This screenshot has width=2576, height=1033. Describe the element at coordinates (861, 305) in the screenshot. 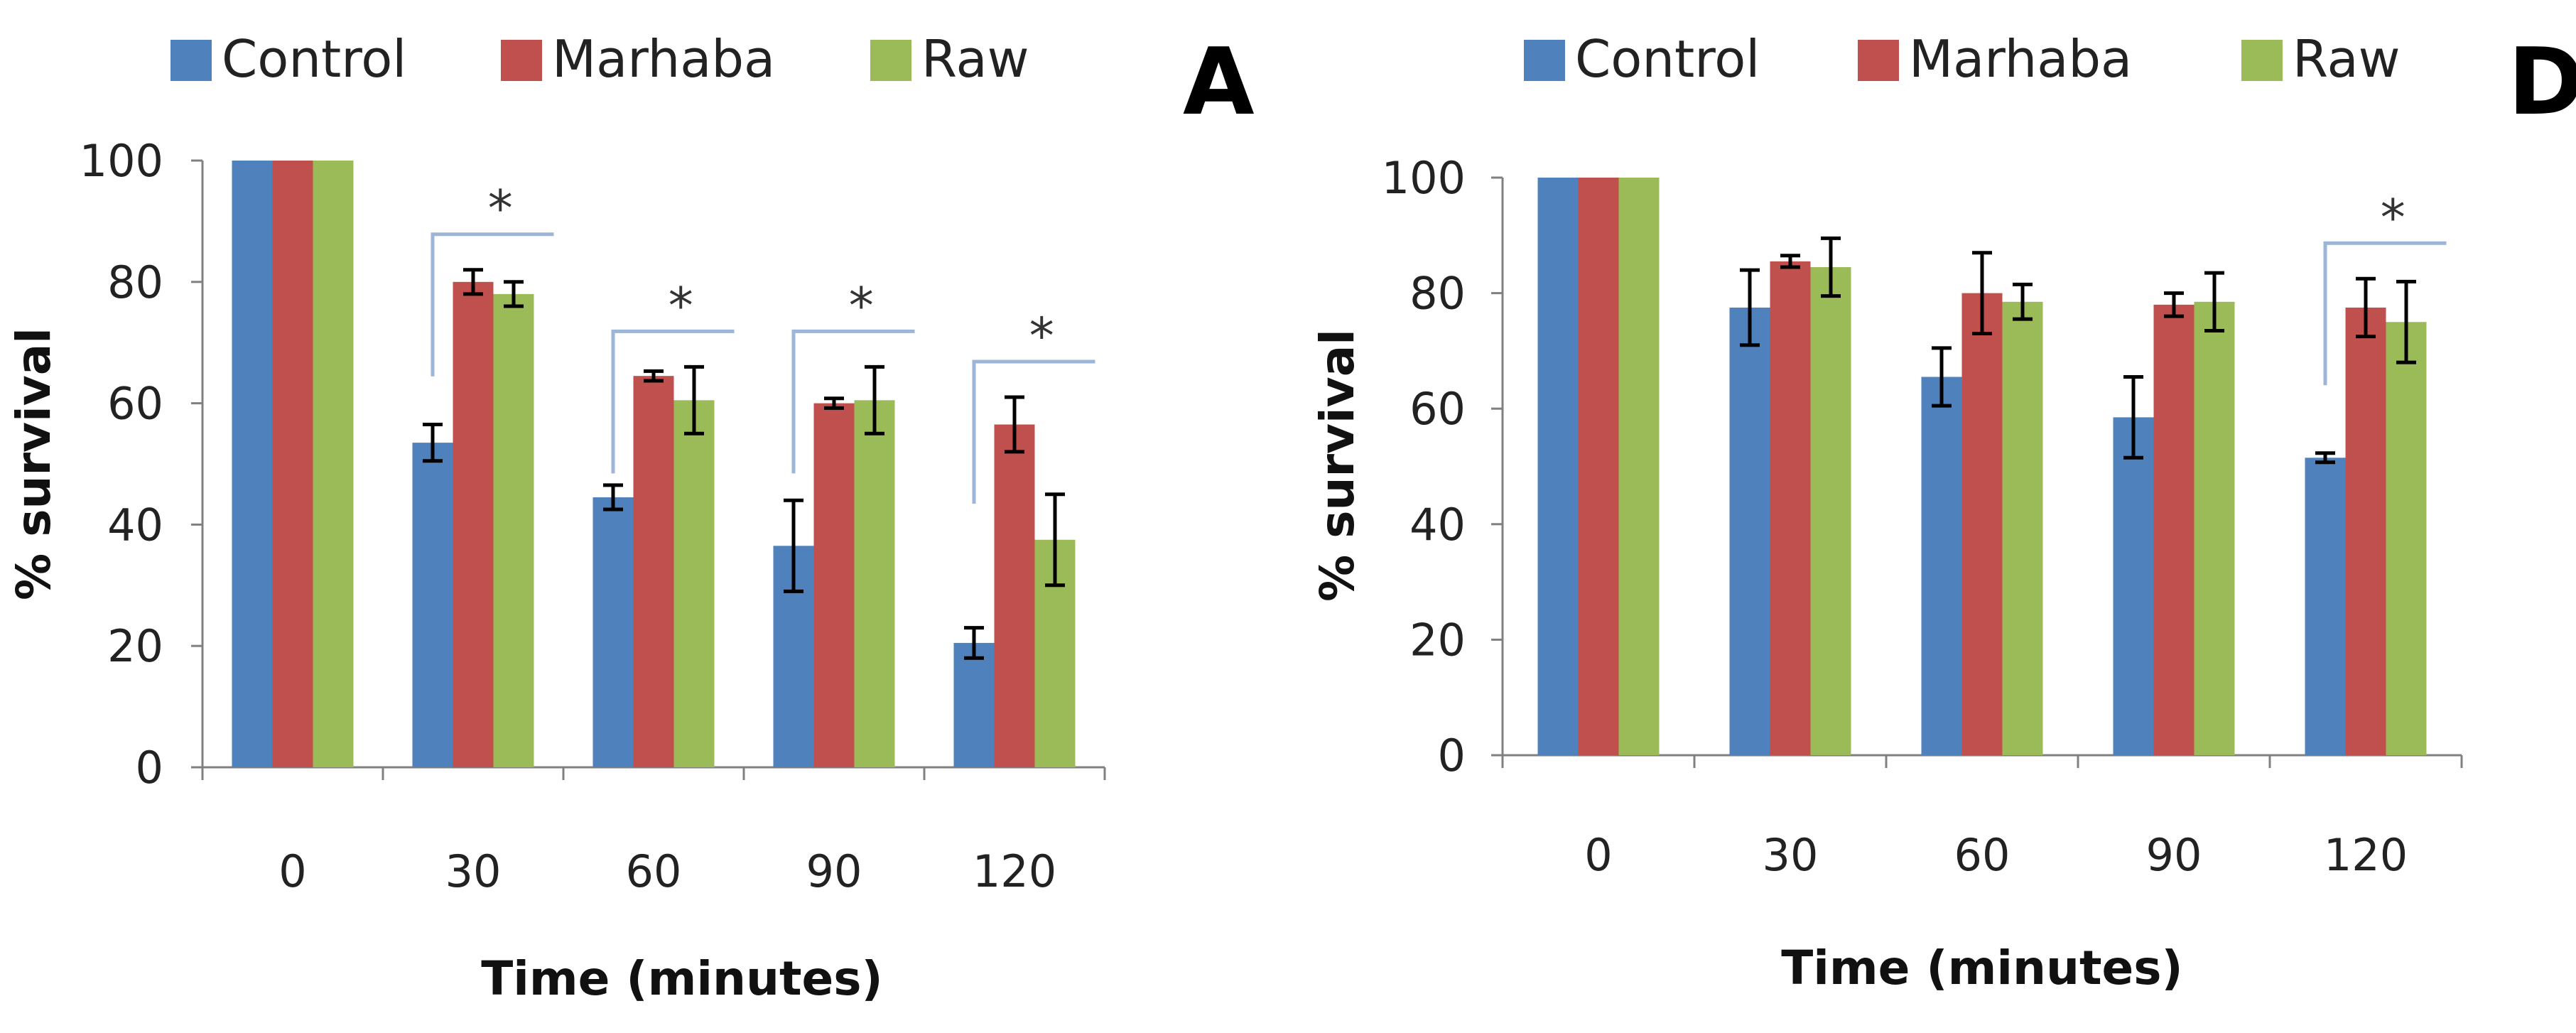

I see `significance-star-90: *` at that location.